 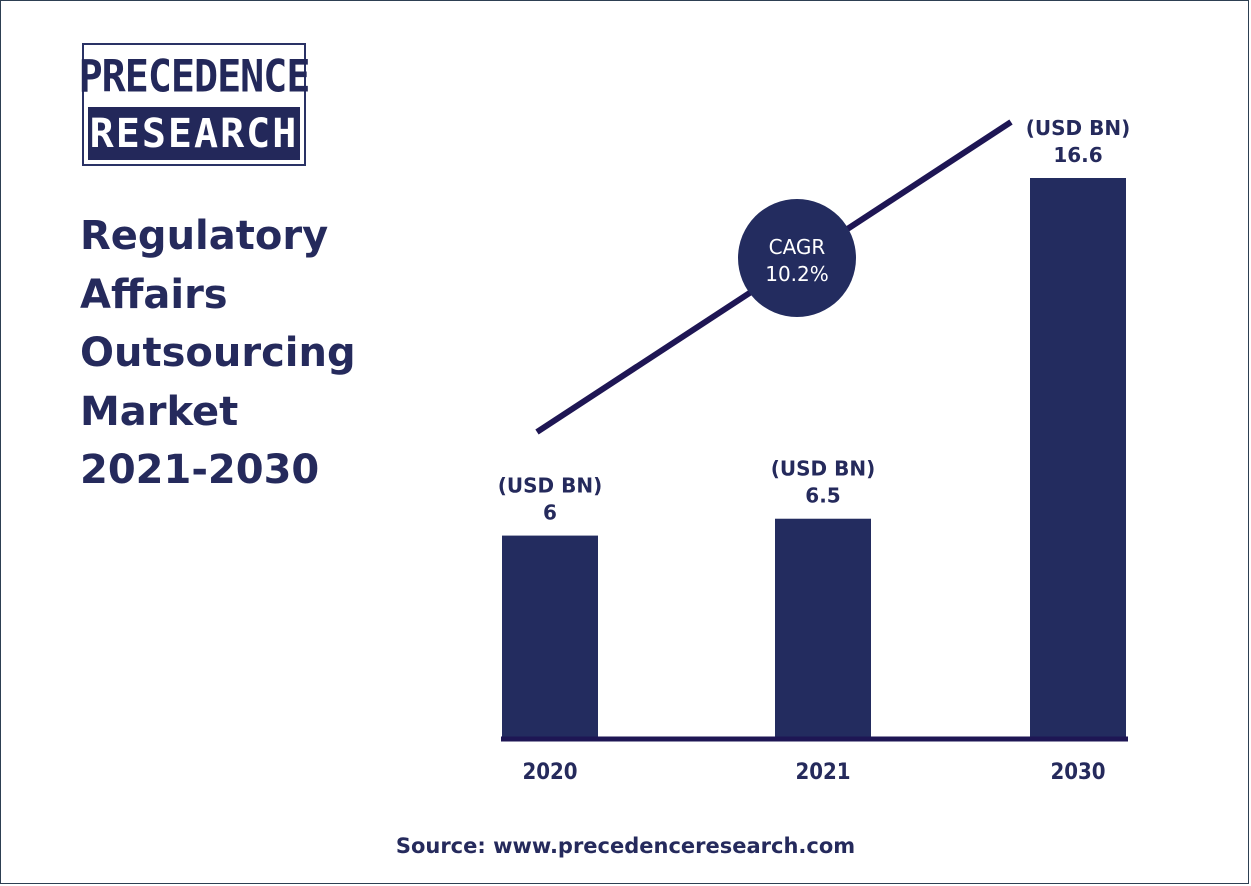 I want to click on cagr-label: CAGR, so click(x=797, y=247).